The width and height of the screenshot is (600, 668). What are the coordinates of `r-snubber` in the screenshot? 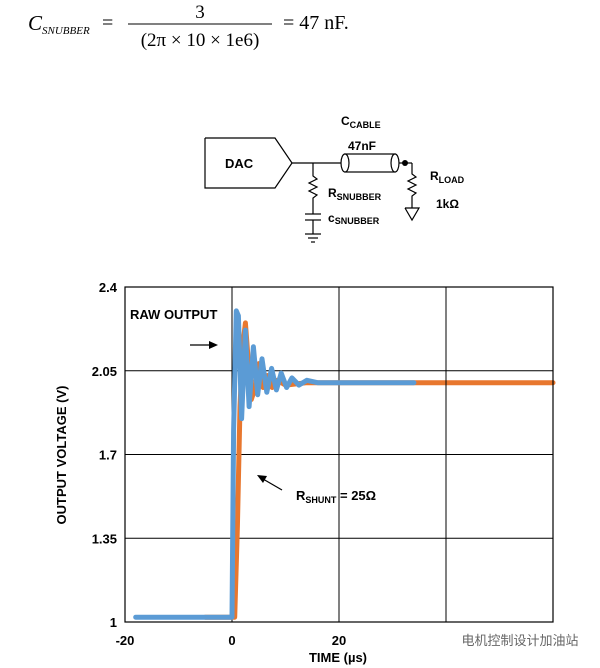 It's located at (313, 188).